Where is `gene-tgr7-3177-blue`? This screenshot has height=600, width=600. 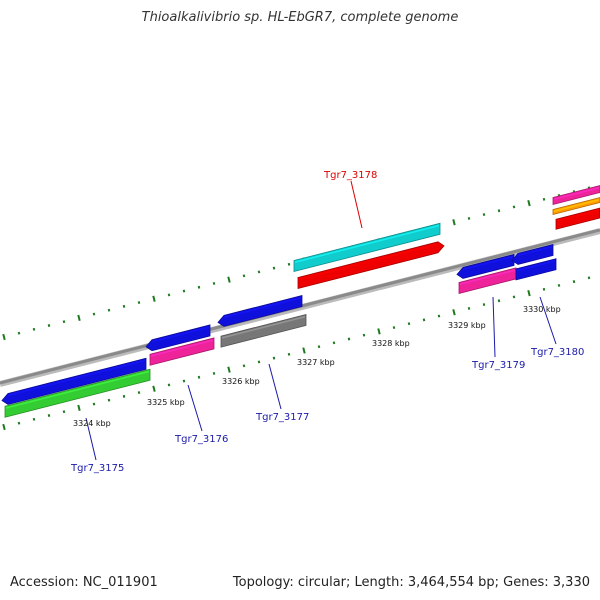
gene-tgr7-3177-blue is located at coordinates (260, 310).